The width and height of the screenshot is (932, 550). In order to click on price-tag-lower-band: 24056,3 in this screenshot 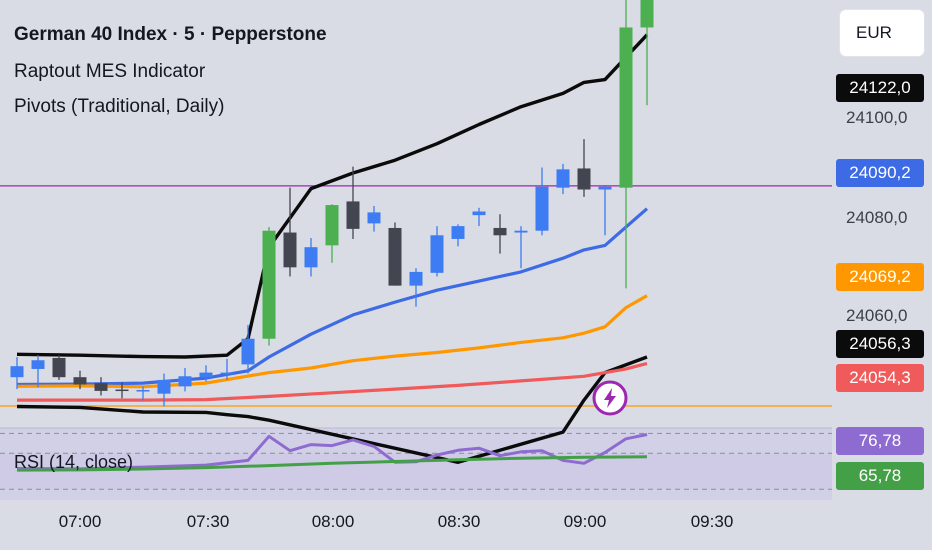, I will do `click(880, 344)`.